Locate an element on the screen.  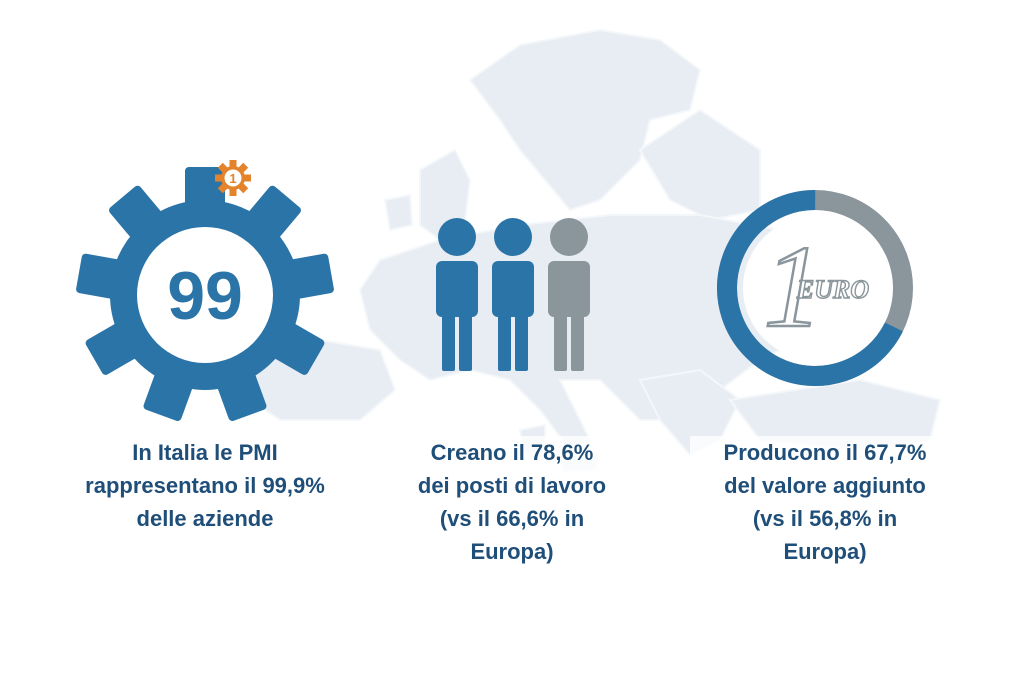
caption-line: del valore aggiunto is located at coordinates (825, 485).